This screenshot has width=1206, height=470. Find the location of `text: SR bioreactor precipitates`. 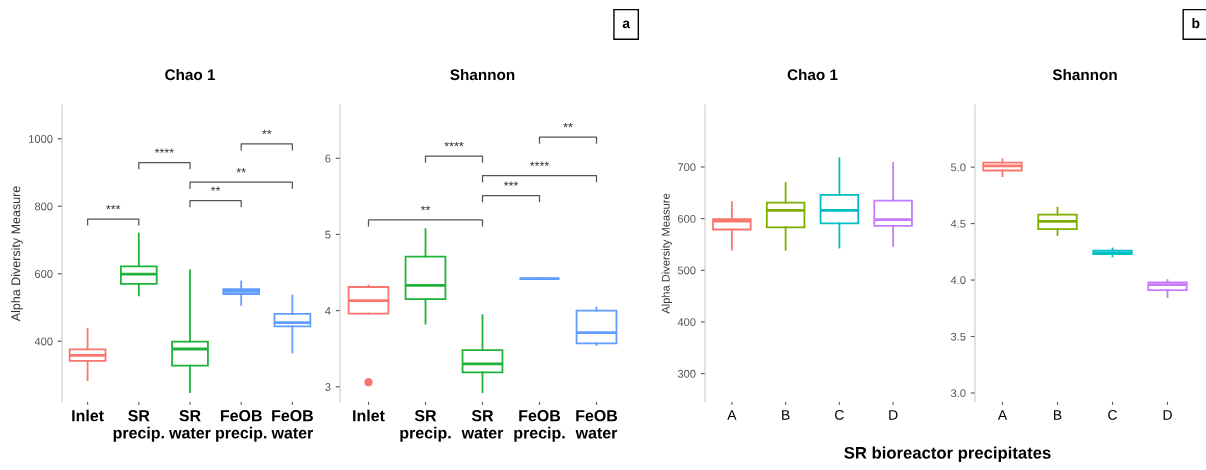

text: SR bioreactor precipitates is located at coordinates (947, 454).